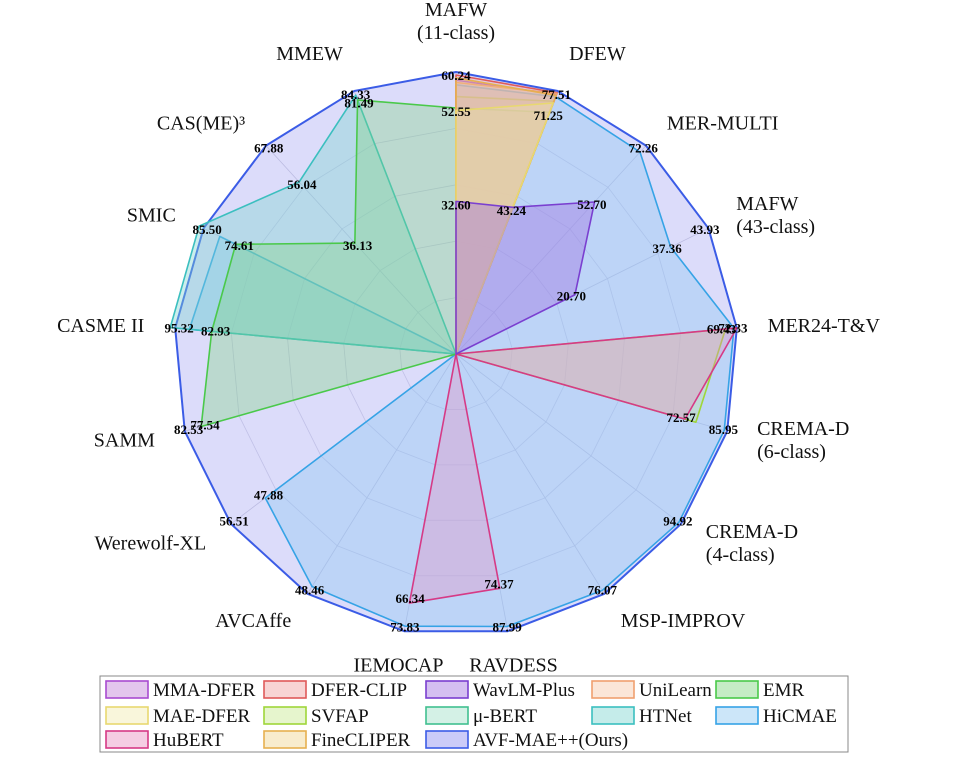 This screenshot has width=964, height=764. What do you see at coordinates (201, 124) in the screenshot?
I see `axis-label: CAS(ME)³` at bounding box center [201, 124].